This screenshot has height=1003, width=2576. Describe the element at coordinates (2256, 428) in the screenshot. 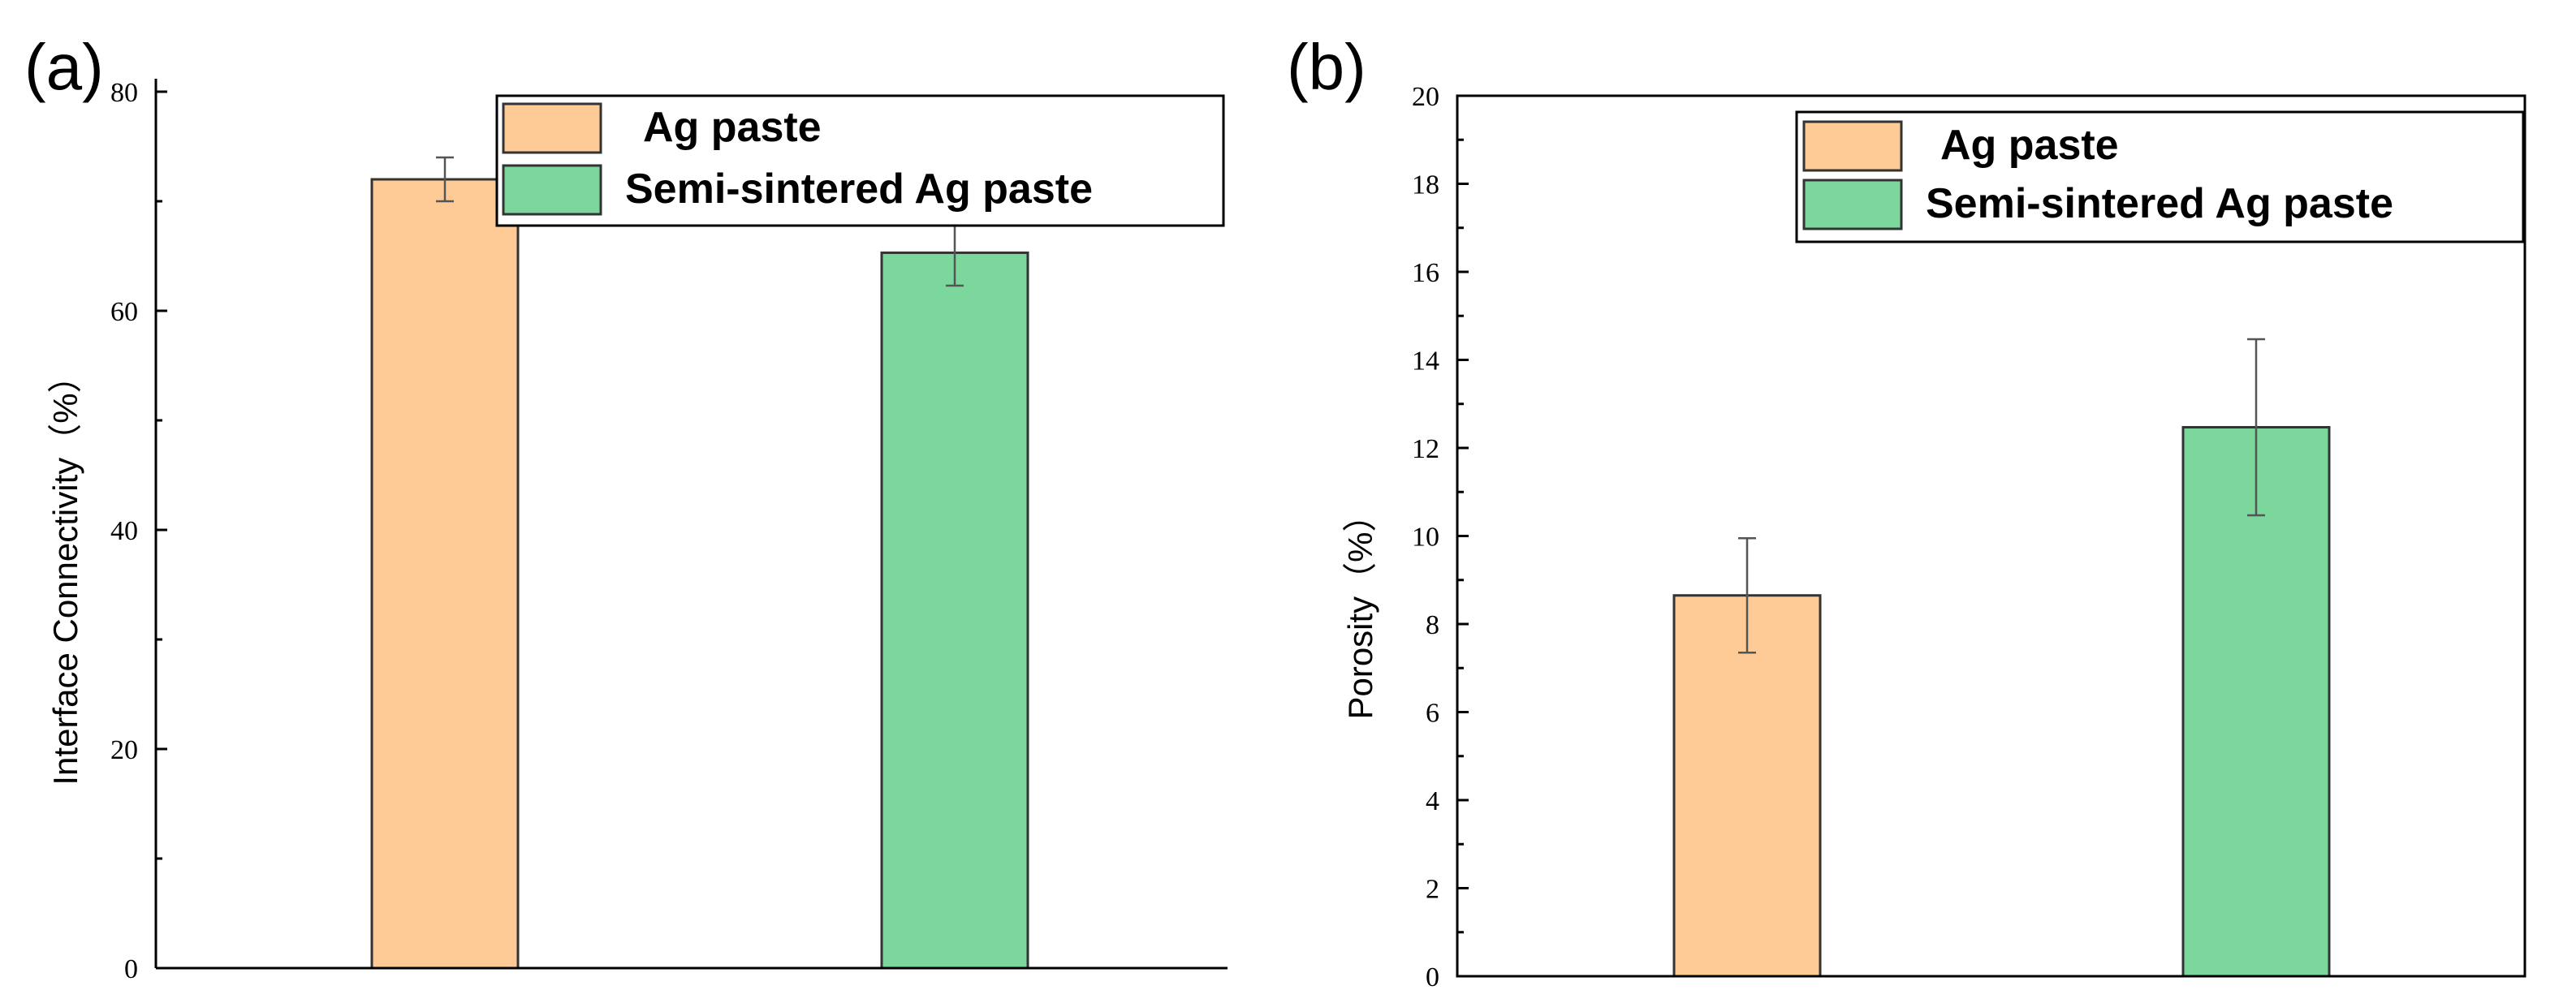

I see `panel-b-error-bar-semi-sintered` at that location.